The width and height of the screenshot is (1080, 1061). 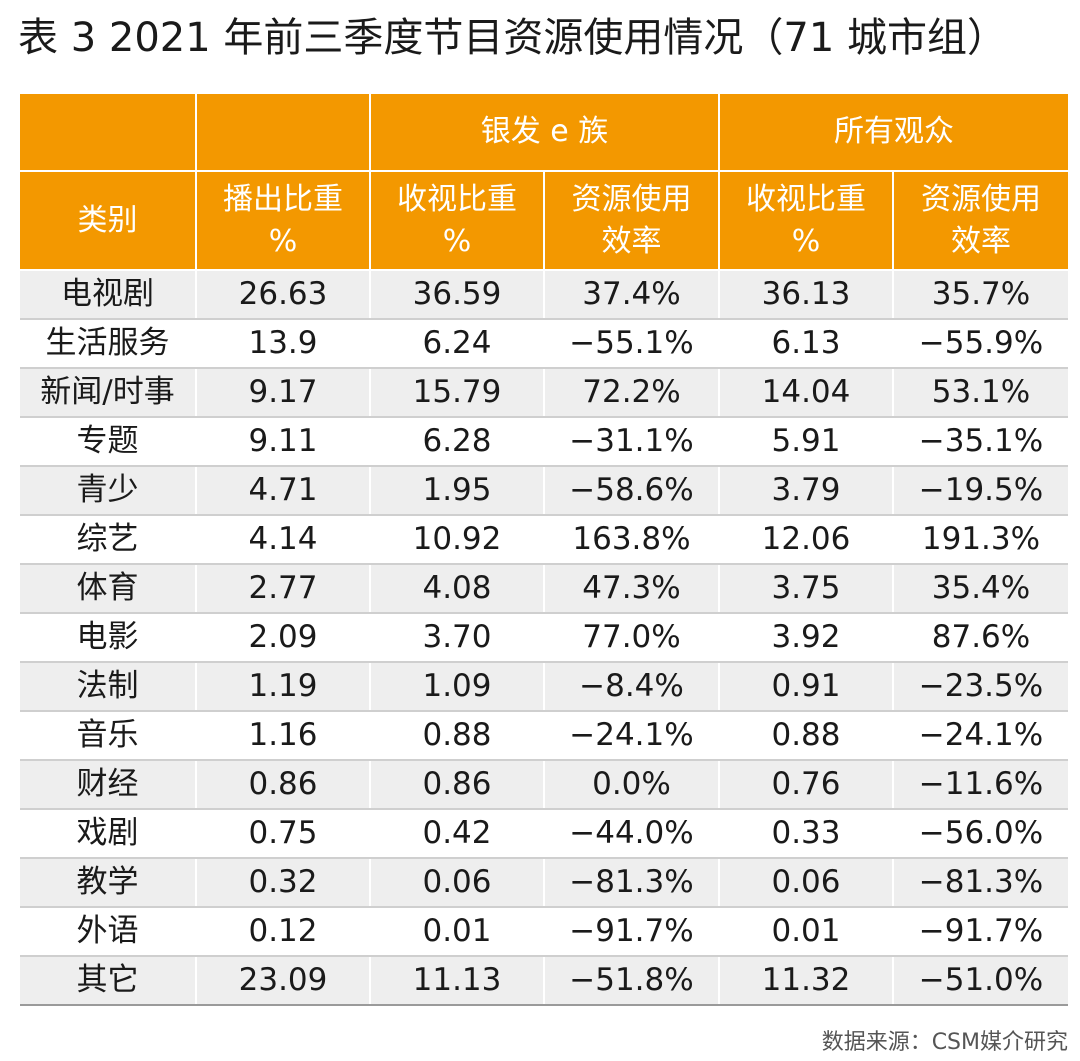 What do you see at coordinates (806, 344) in the screenshot?
I see `cell-all-view-share: 6.13` at bounding box center [806, 344].